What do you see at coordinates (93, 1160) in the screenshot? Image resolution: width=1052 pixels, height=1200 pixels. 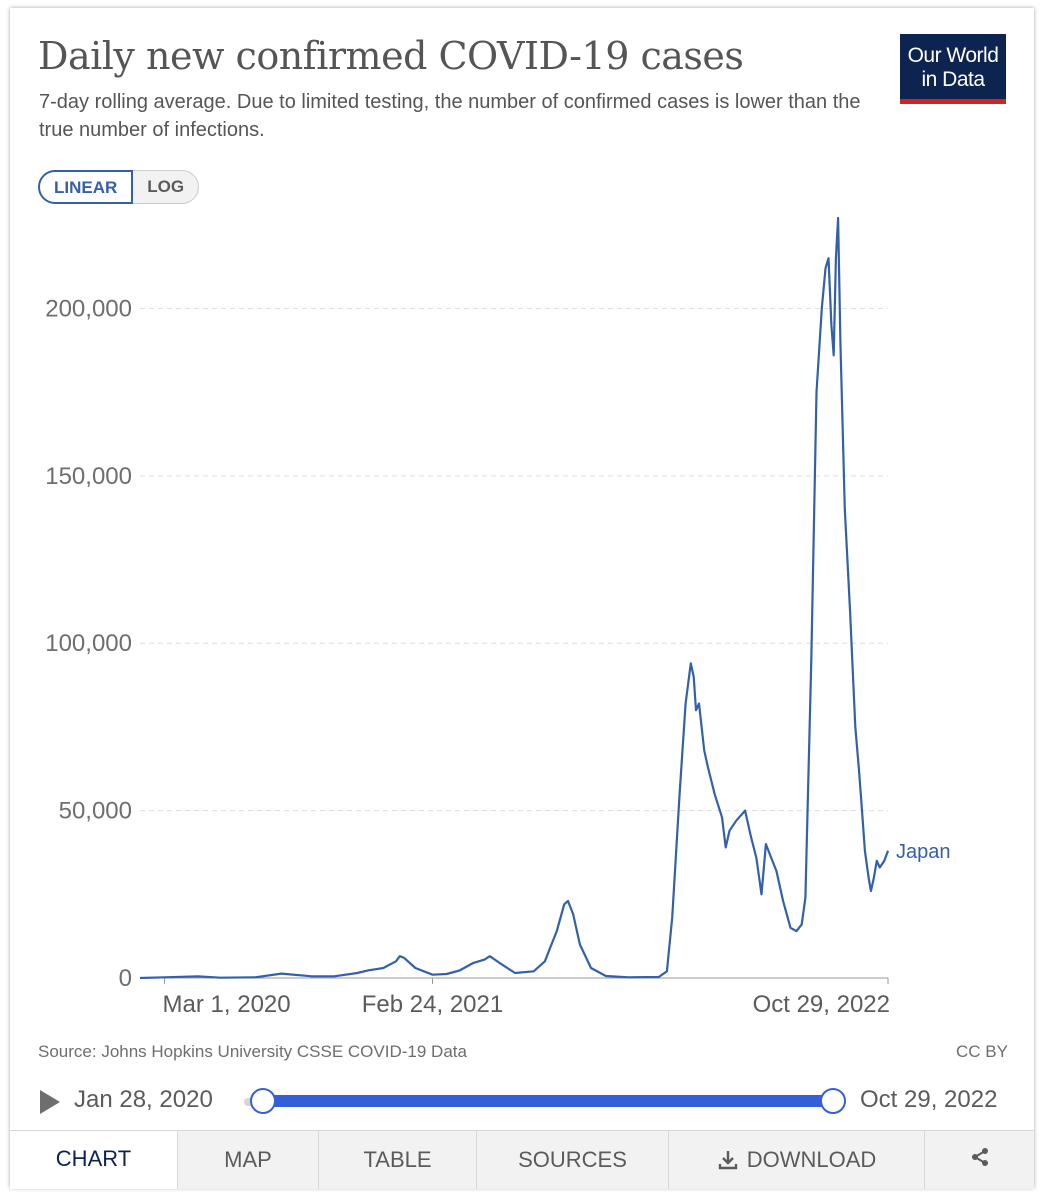 I see `tab-chart: CHART` at bounding box center [93, 1160].